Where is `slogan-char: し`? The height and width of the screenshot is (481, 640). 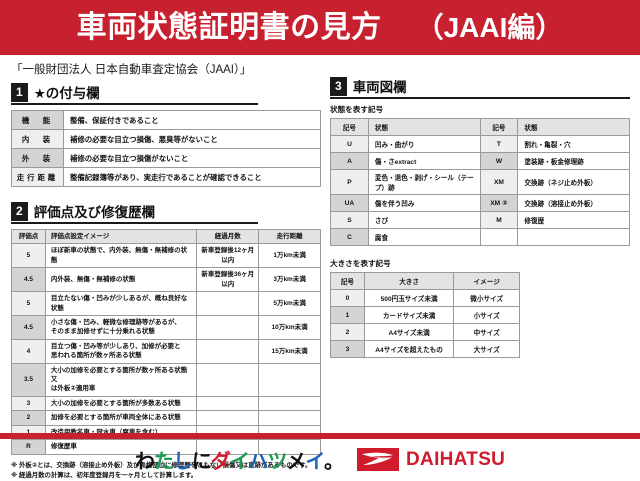 slogan-char: し is located at coordinates (182, 462).